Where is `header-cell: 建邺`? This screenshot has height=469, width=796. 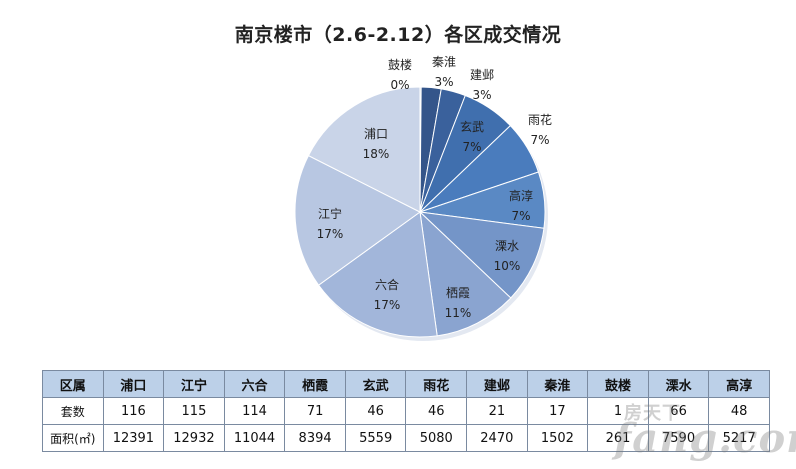
header-cell: 建邺 is located at coordinates (497, 384).